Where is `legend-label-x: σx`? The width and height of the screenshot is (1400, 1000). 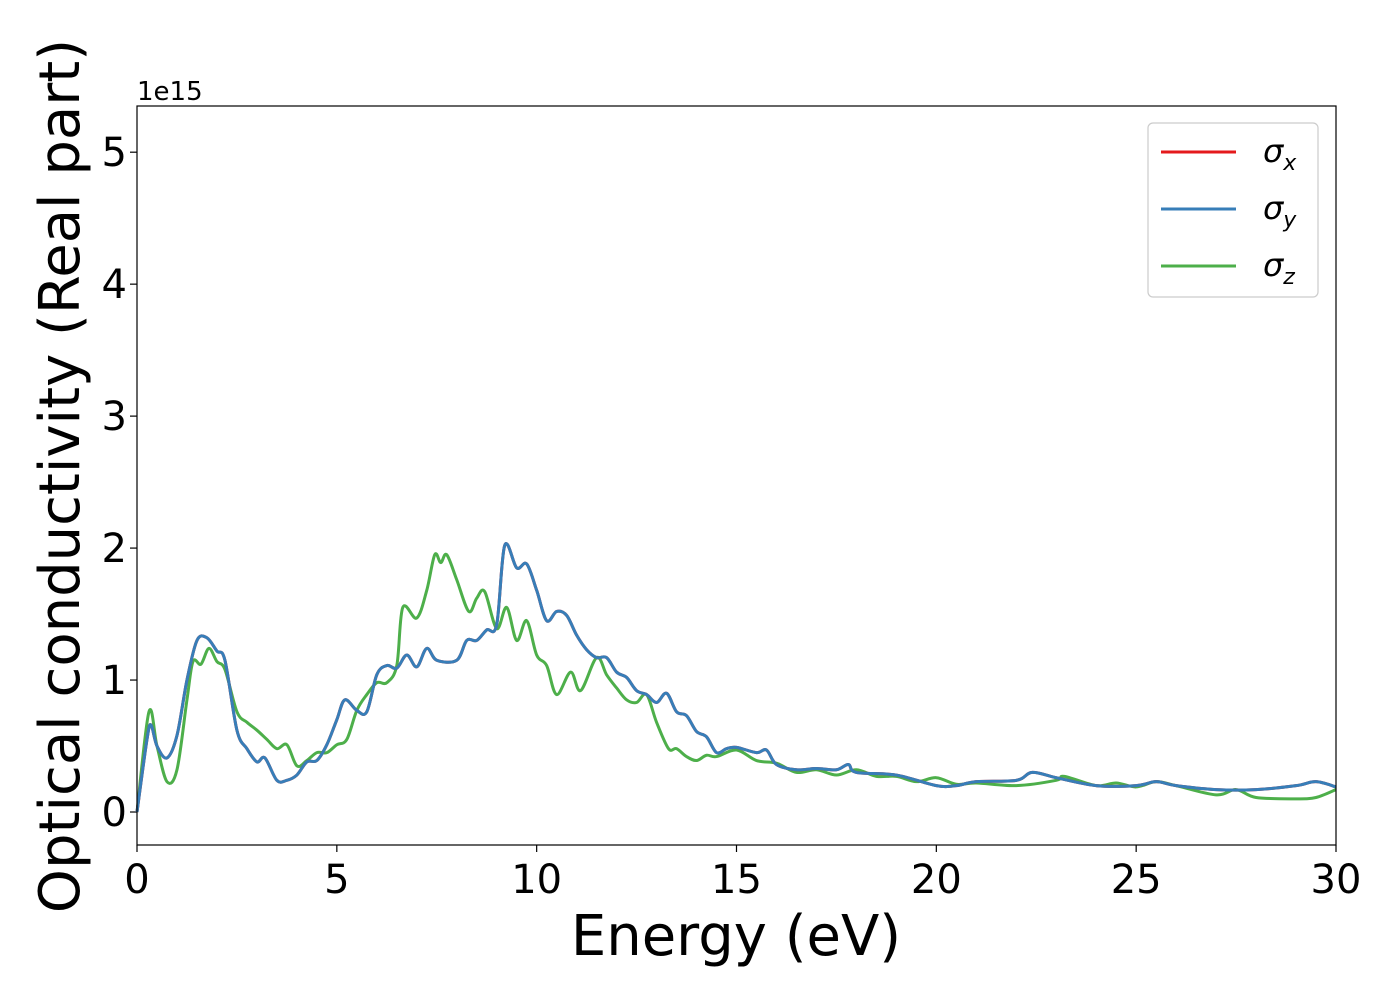 legend-label-x: σx is located at coordinates (1280, 154).